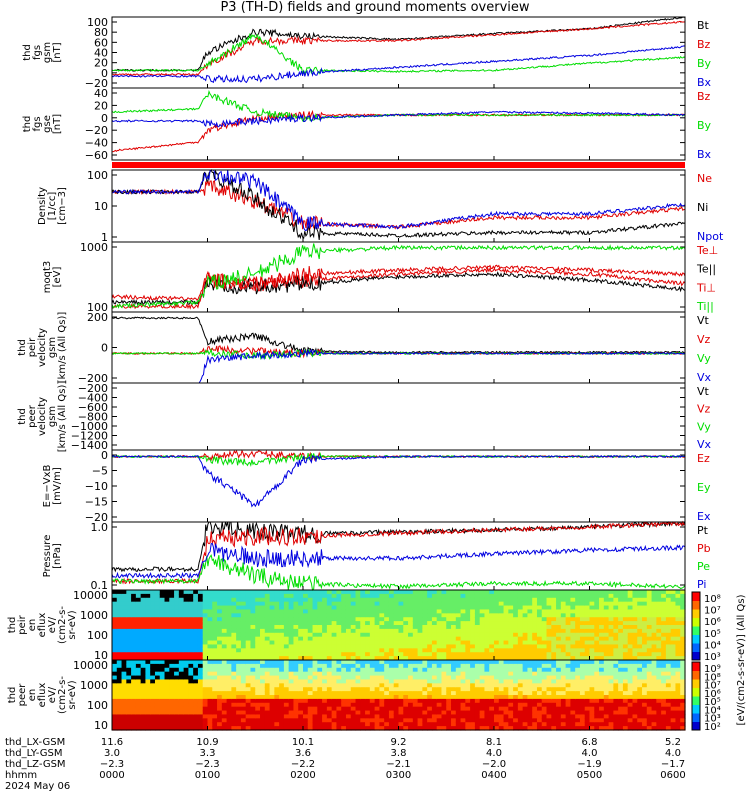 The image size is (750, 800). Describe the element at coordinates (22, 416) in the screenshot. I see `y-axis-label: thd` at that location.